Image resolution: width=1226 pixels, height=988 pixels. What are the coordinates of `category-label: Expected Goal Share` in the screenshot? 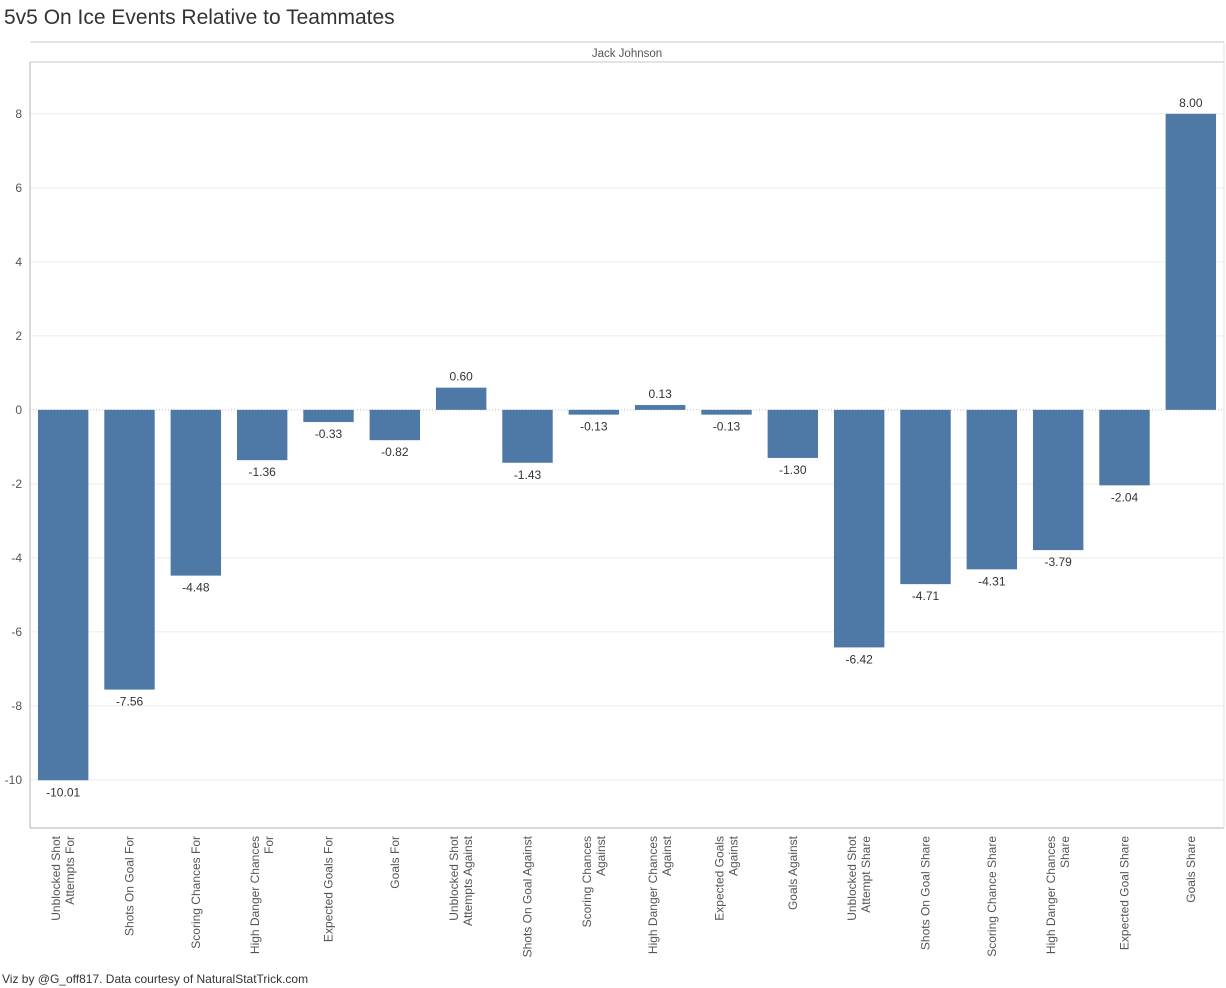 It's located at (1125, 893).